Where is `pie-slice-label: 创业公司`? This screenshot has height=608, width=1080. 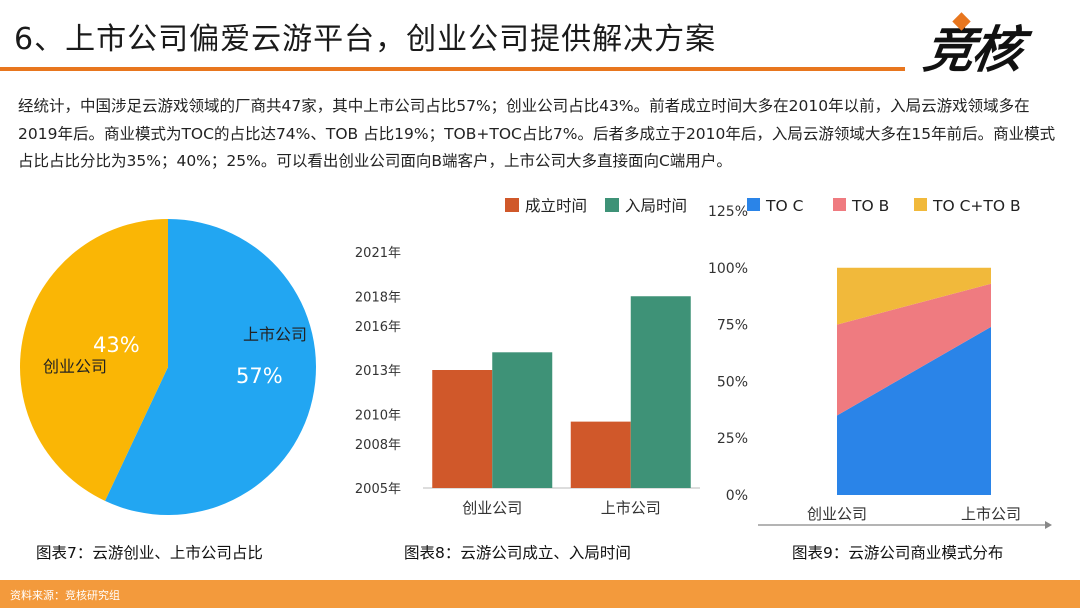 pie-slice-label: 创业公司 is located at coordinates (75, 366).